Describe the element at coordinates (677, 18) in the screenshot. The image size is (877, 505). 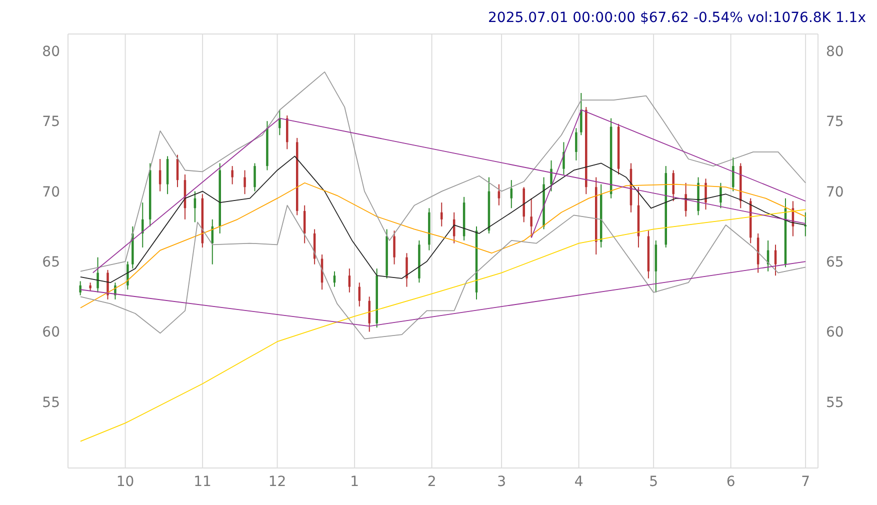
I see `chart-title: 2025.07.01 00:00:00 $67.62 -0.54% vol:1076.8K 1.1x` at that location.